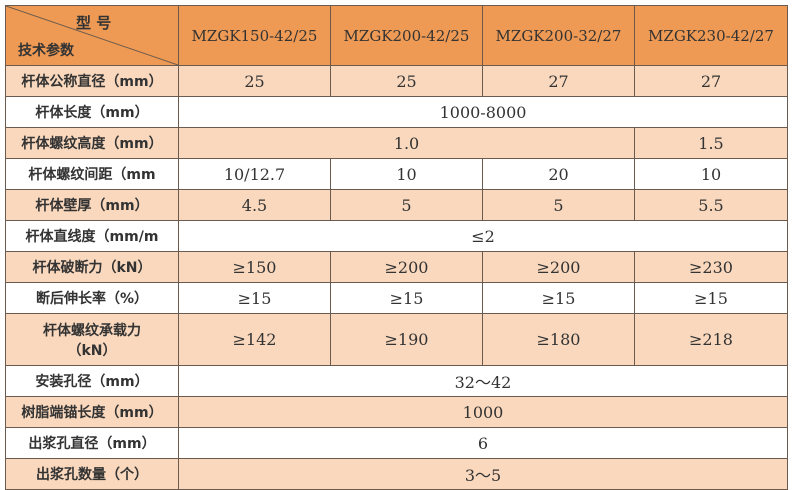  What do you see at coordinates (406, 339) in the screenshot?
I see `cell: ≥190` at bounding box center [406, 339].